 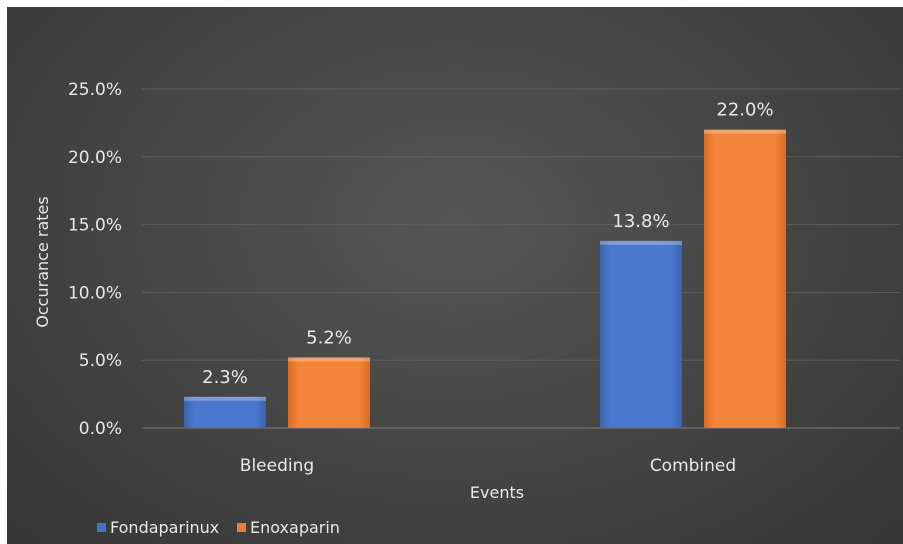 I want to click on data-label: 5.2%, so click(x=329, y=337).